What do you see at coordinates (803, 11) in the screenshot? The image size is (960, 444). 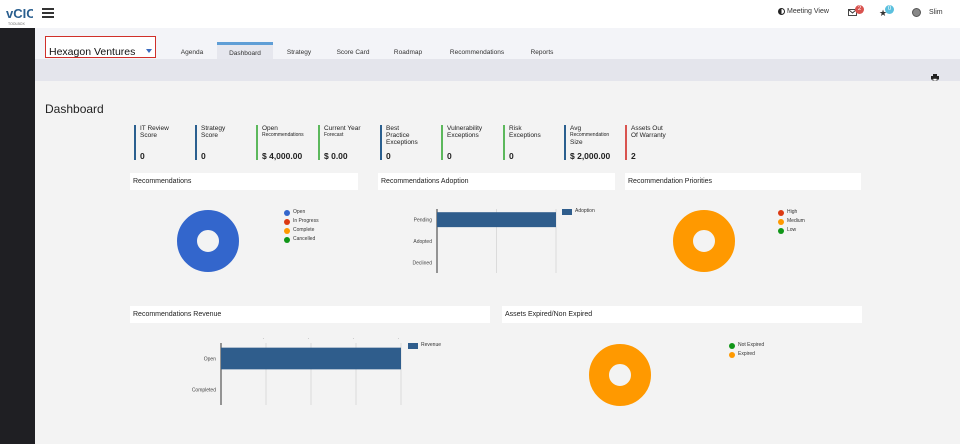 I see `meeting-view-toggle: Meeting View` at bounding box center [803, 11].